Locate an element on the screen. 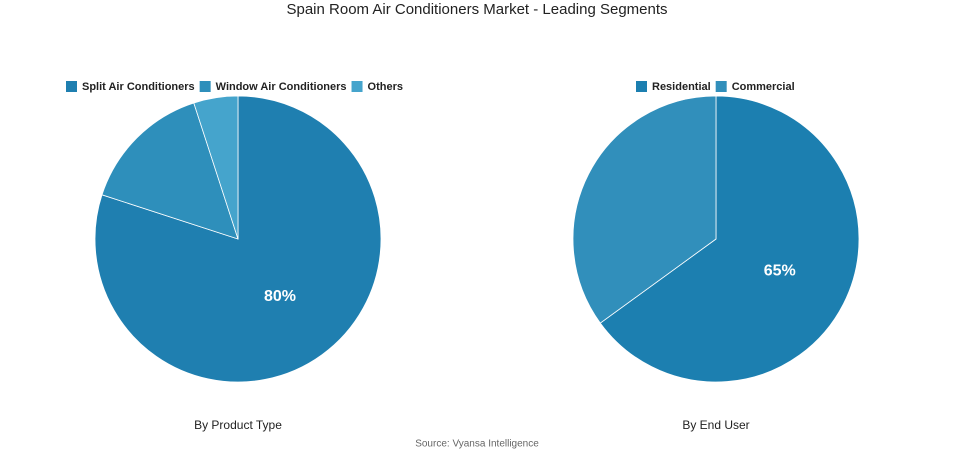 This screenshot has width=955, height=454. data-label: 80% is located at coordinates (280, 296).